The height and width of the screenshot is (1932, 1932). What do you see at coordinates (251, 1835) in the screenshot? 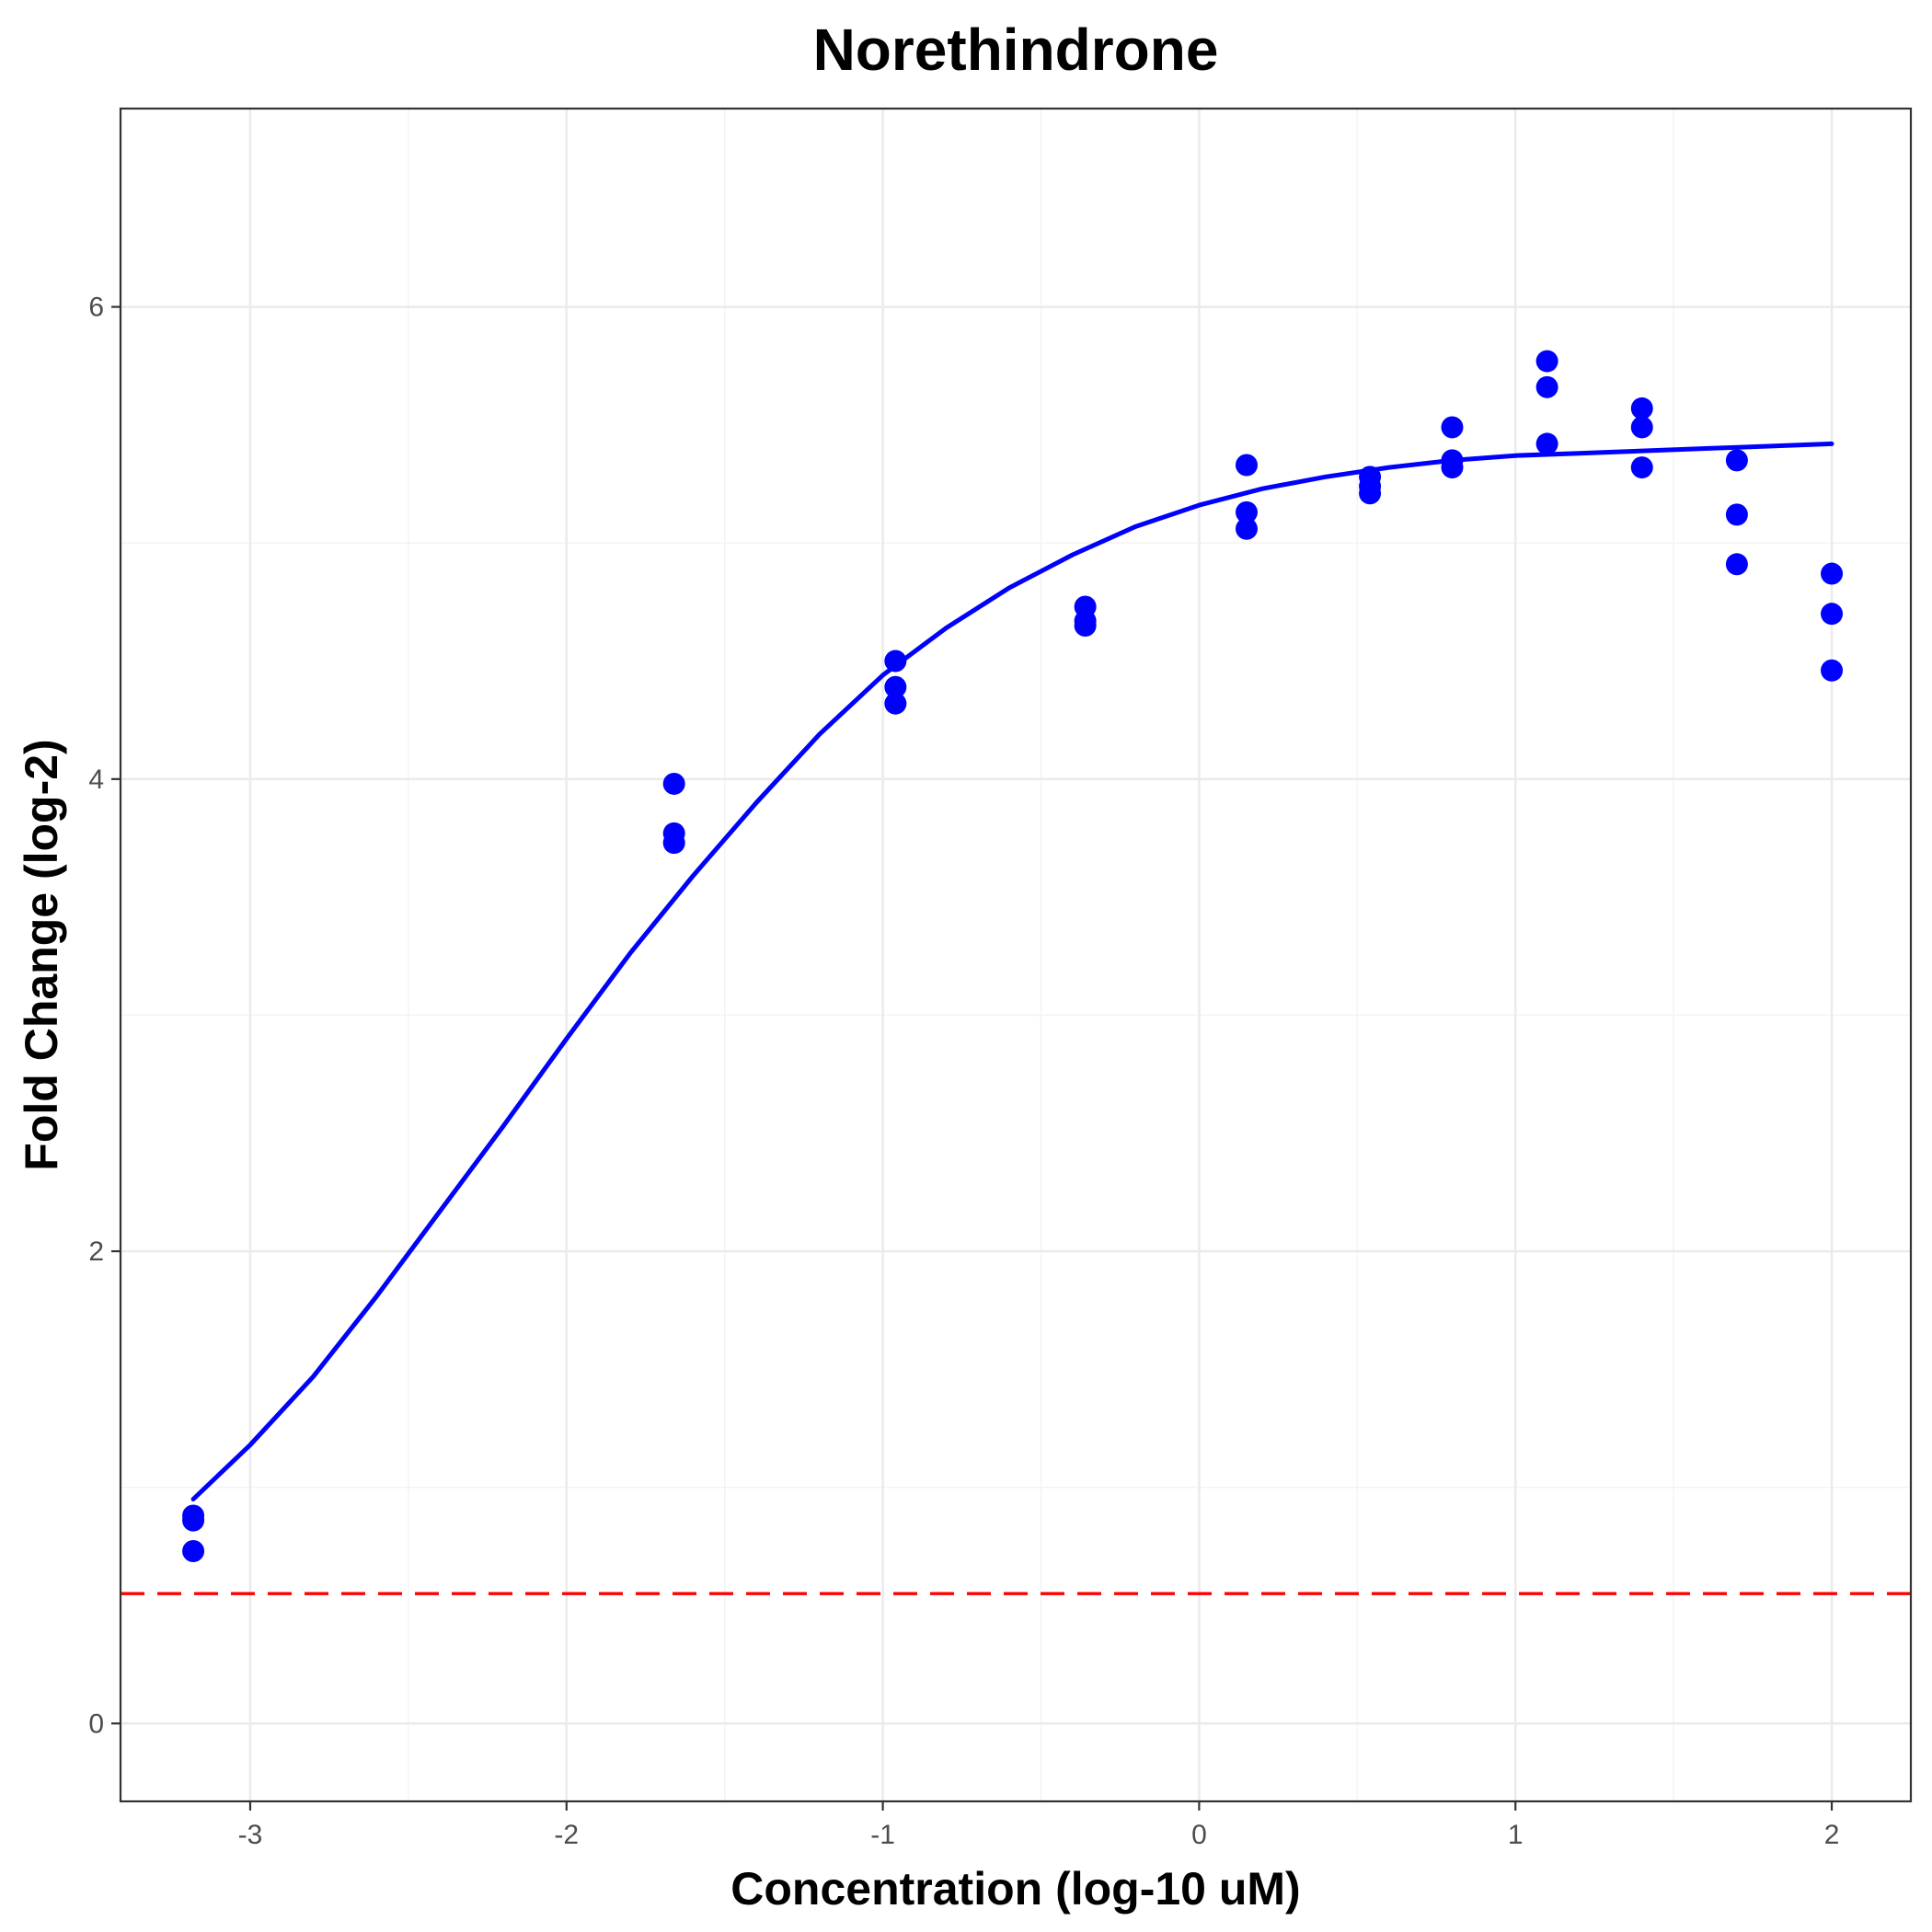
I see `x-tick-label: -3` at bounding box center [251, 1835].